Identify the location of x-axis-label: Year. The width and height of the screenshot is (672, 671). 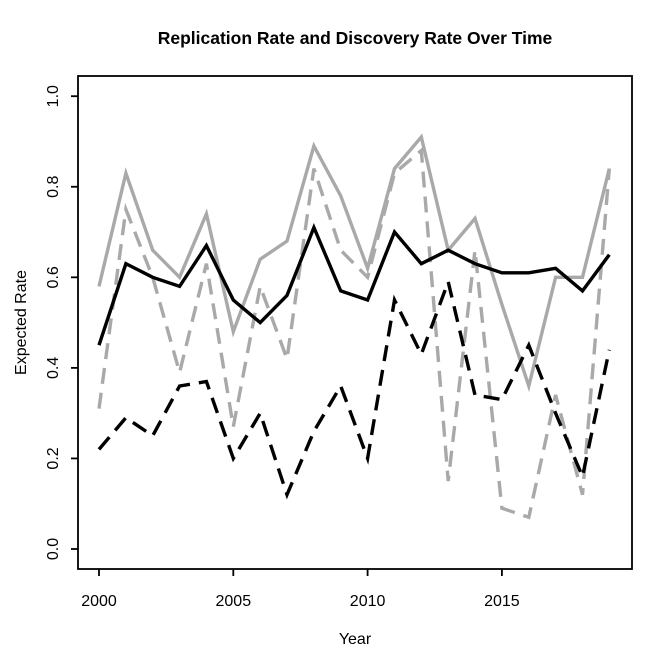
(355, 639).